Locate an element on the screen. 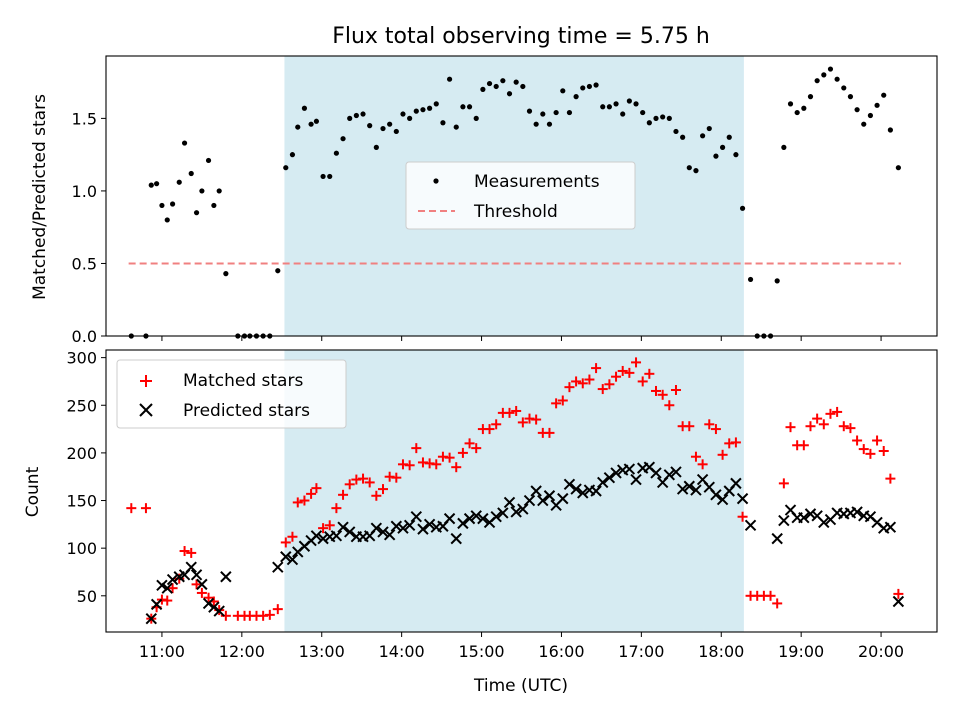  x-axis-label: Time (UTC) is located at coordinates (520, 686).